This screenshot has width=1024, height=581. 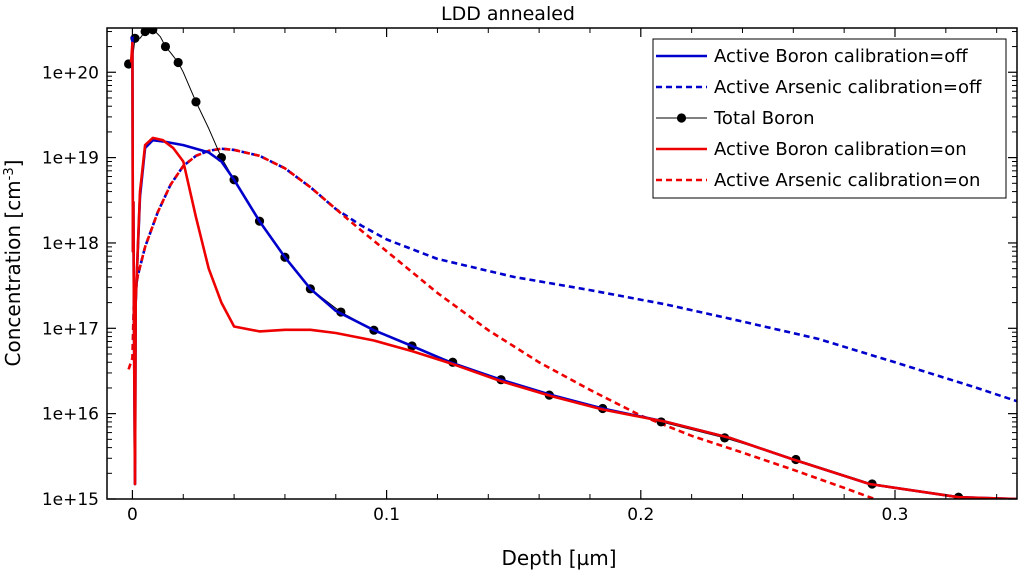 I want to click on y-tick-label: 1e+19, so click(x=70, y=159).